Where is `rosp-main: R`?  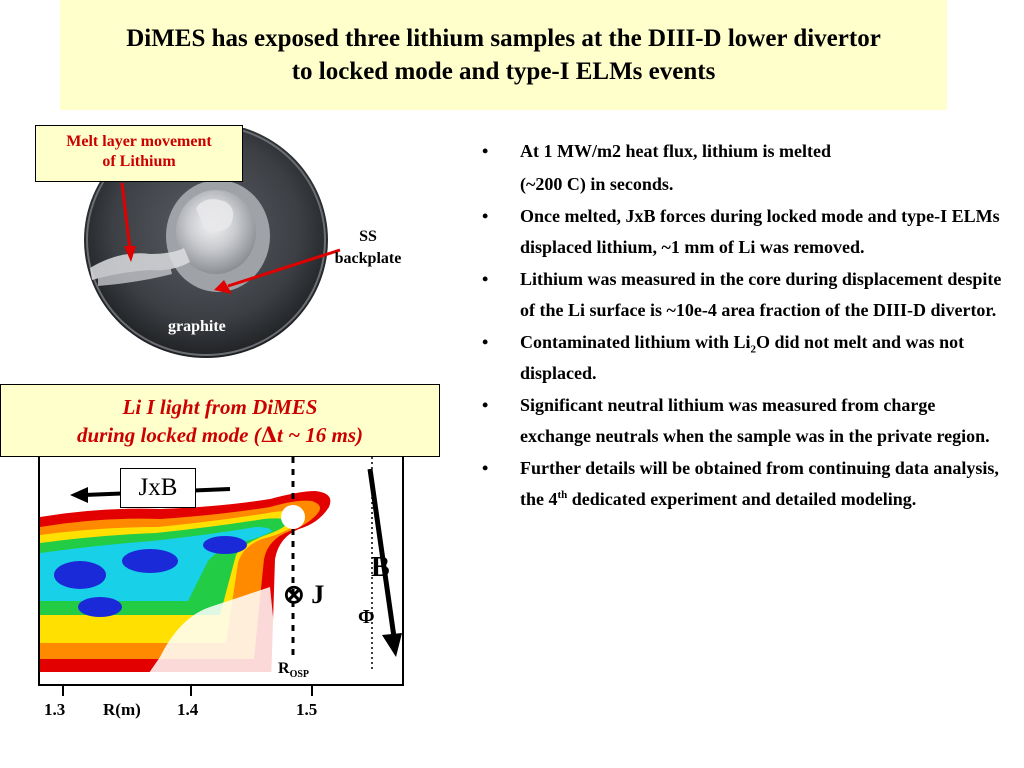
rosp-main: R is located at coordinates (284, 668).